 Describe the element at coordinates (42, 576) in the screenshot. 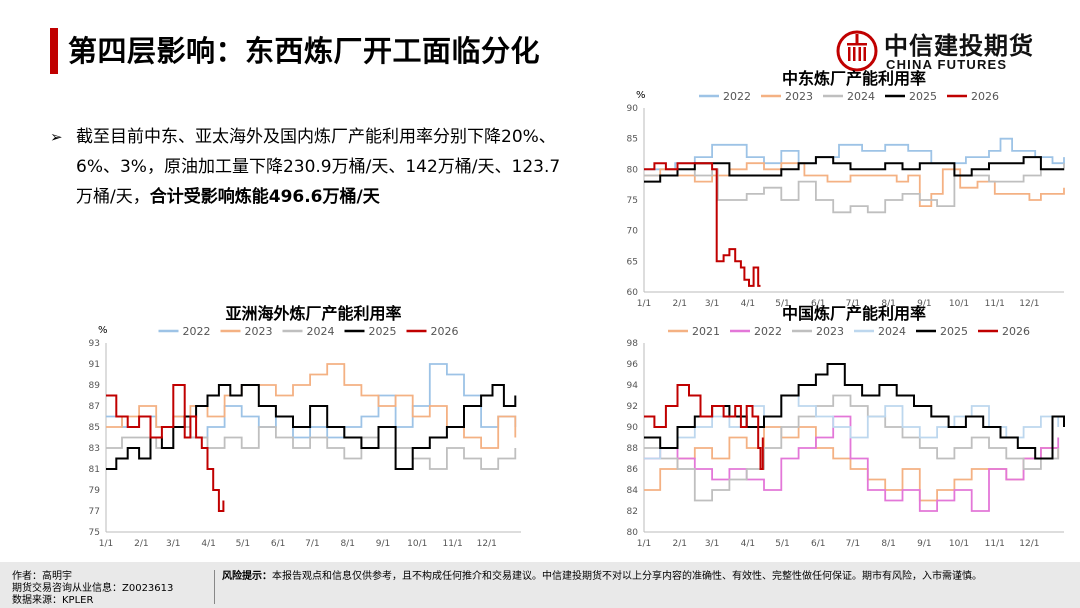

I see `footer-author: 作者：高明宇` at that location.